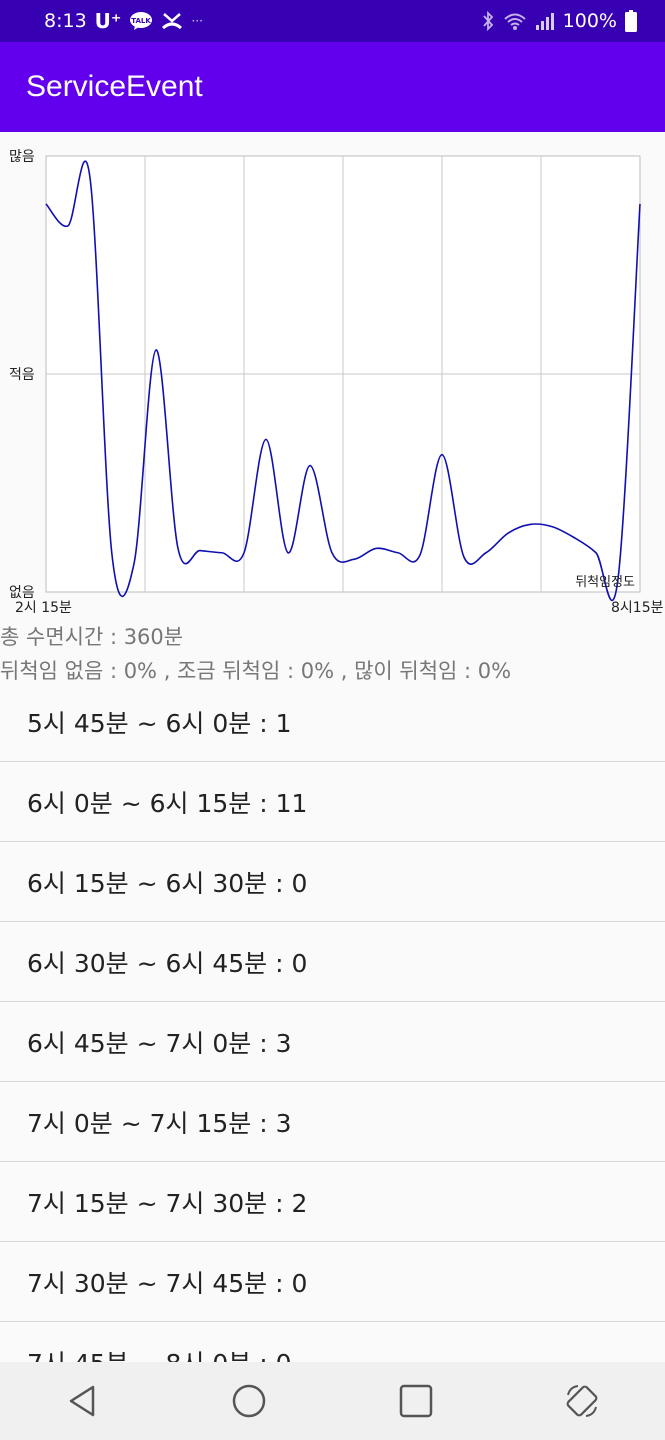 The height and width of the screenshot is (1440, 665). What do you see at coordinates (332, 882) in the screenshot?
I see `list-item: 6시 15분 ~ 6시 30분 : 0` at bounding box center [332, 882].